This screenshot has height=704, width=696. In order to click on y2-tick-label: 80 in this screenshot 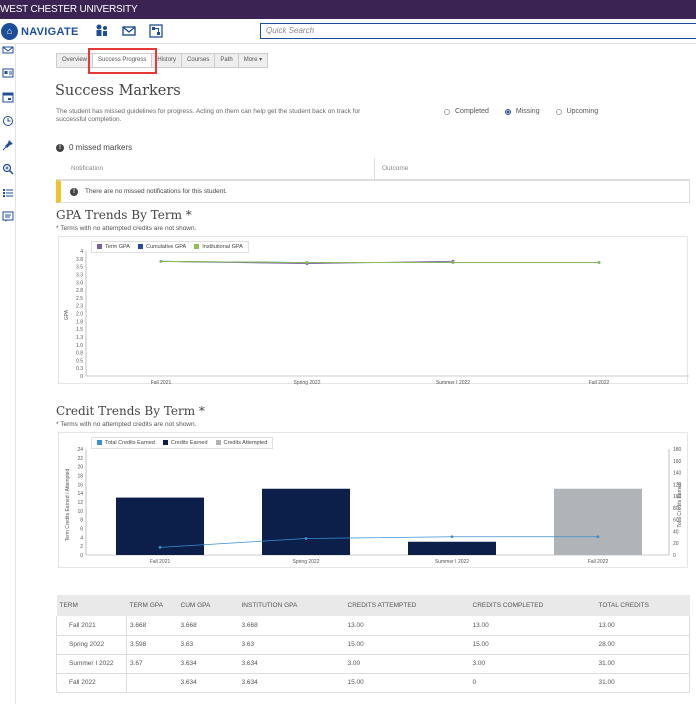, I will do `click(676, 509)`.